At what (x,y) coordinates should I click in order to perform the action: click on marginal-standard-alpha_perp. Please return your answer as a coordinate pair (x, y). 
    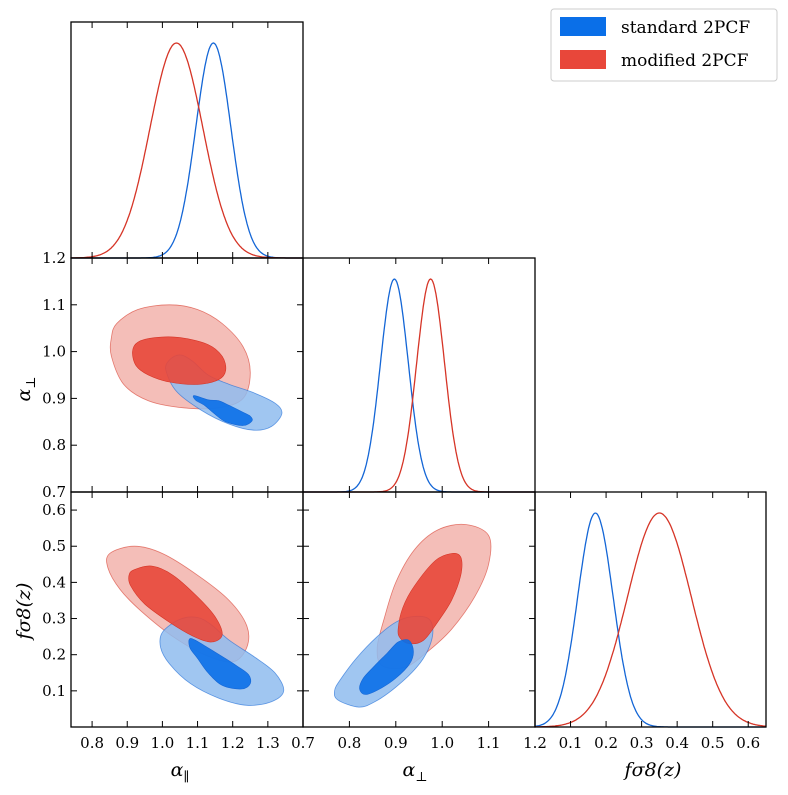
    Looking at the image, I should click on (419, 385).